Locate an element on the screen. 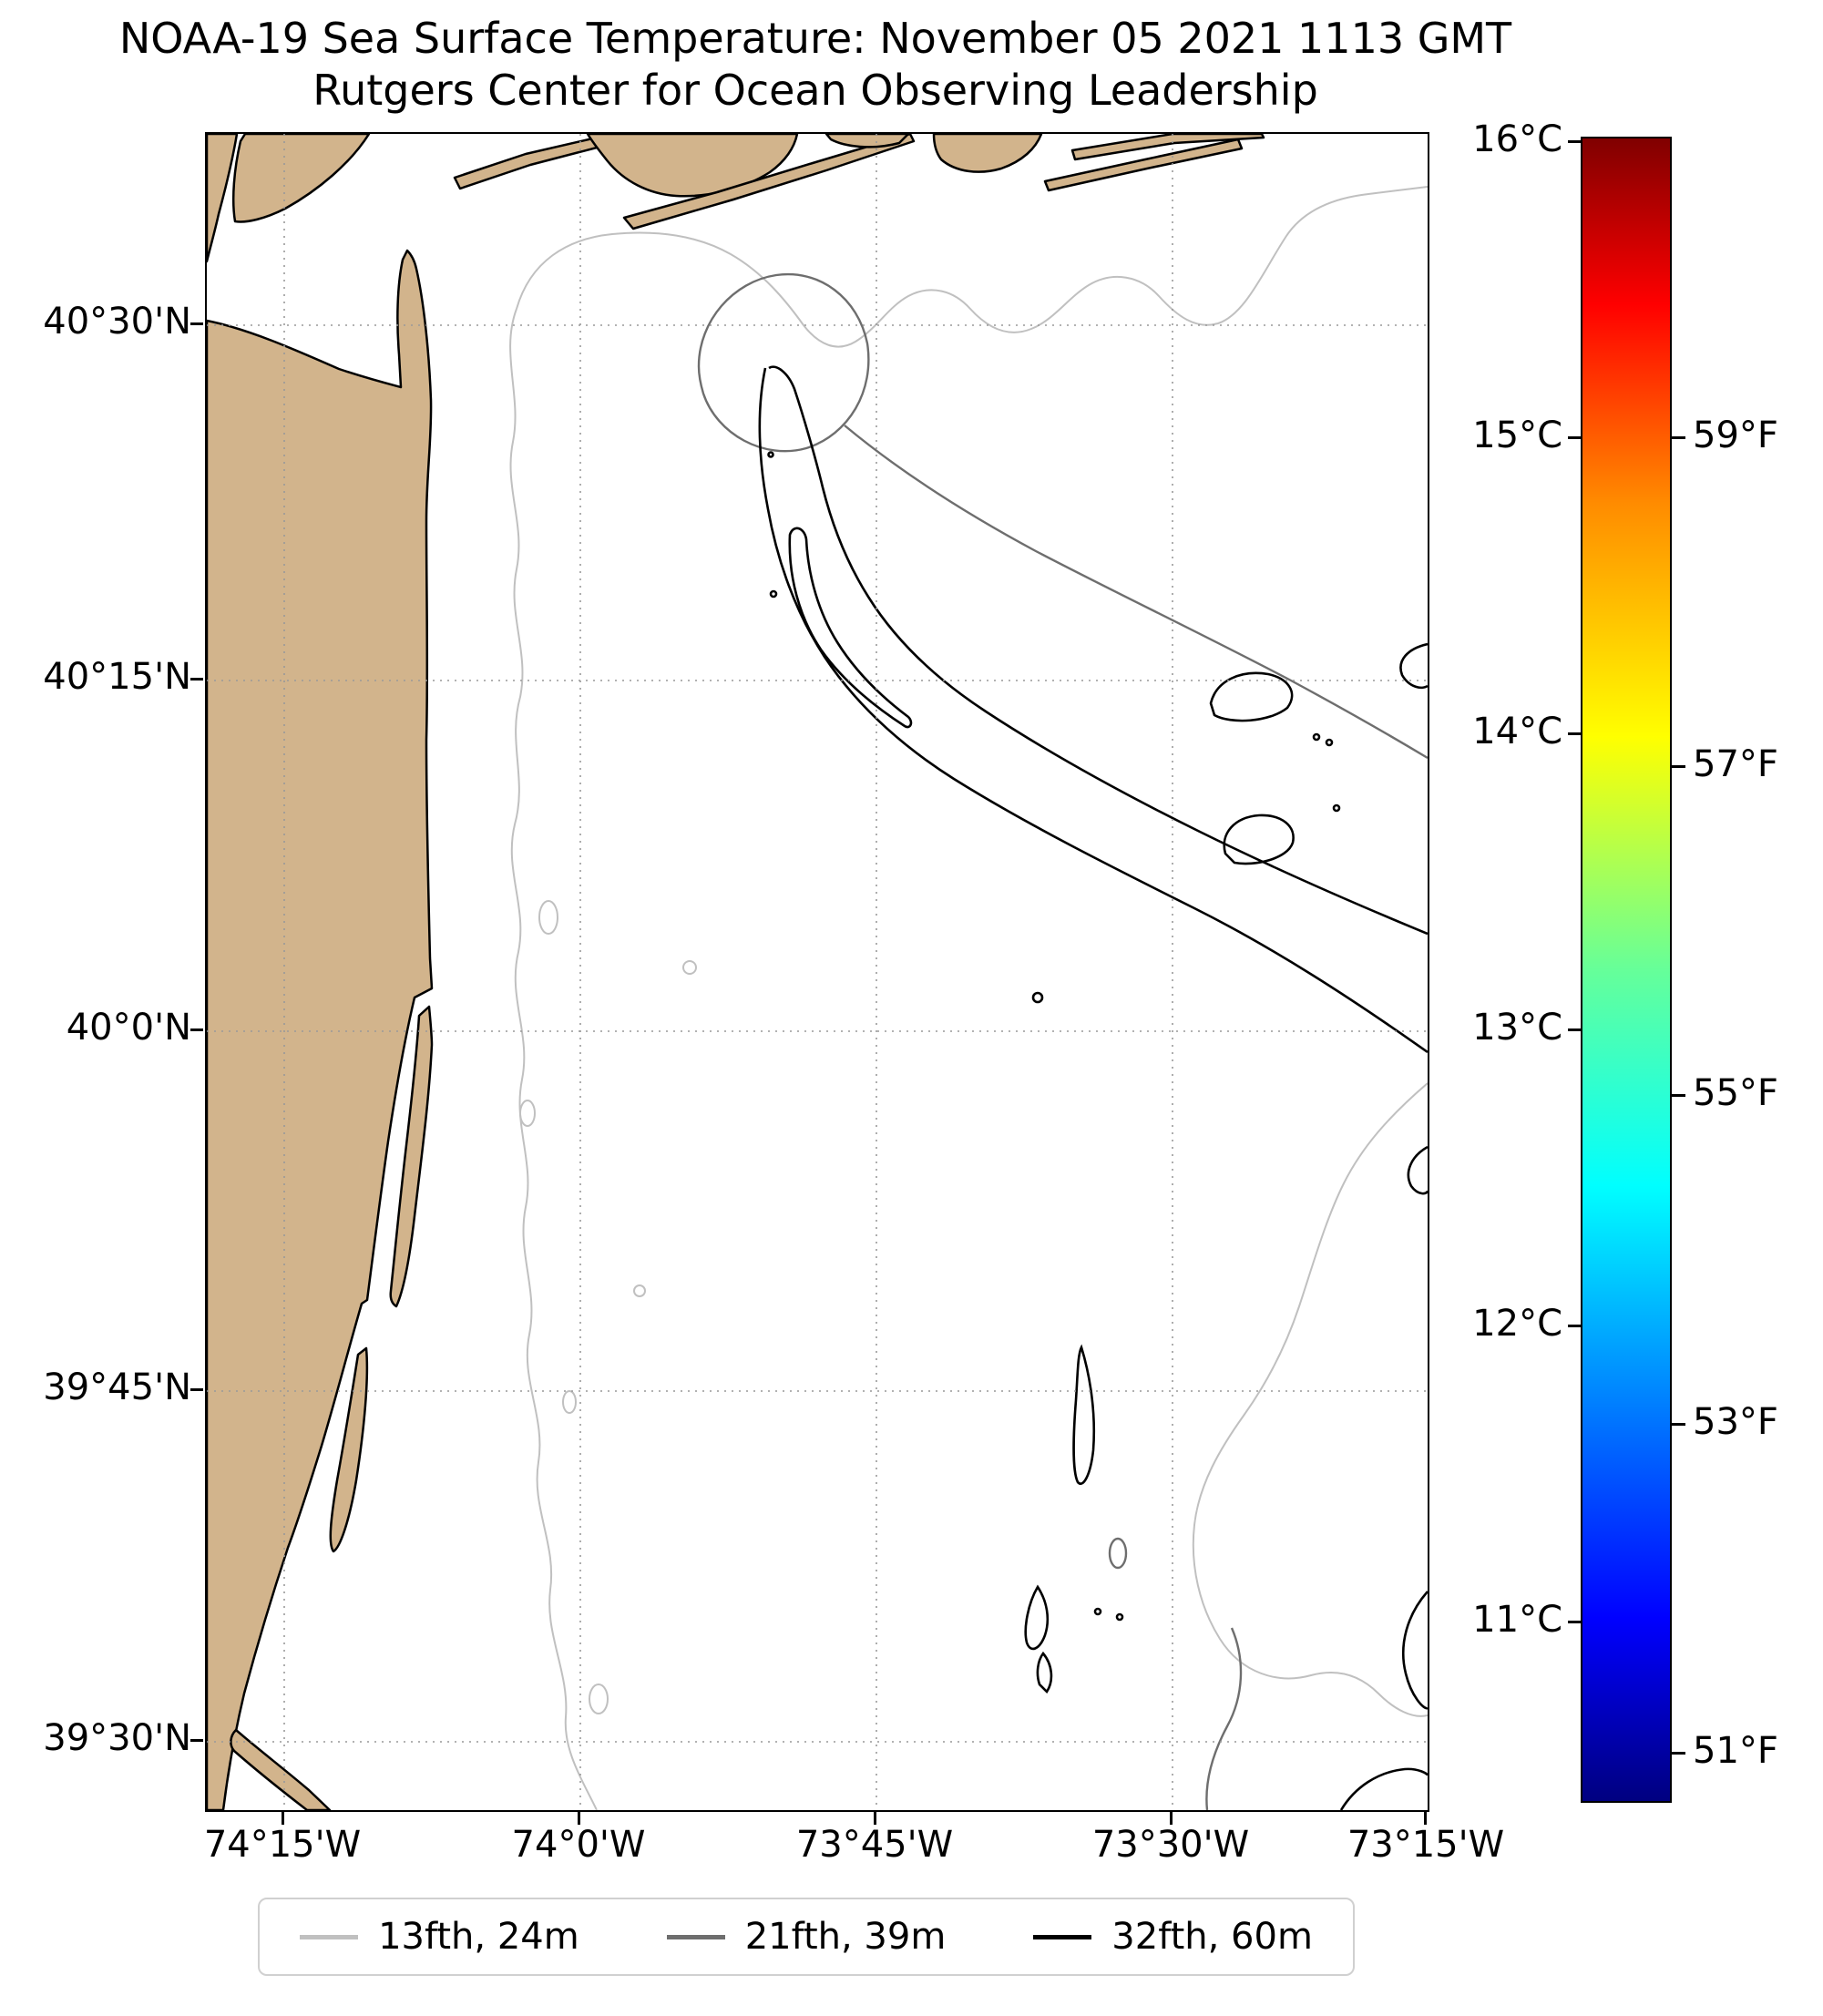  land-barrier-island-south is located at coordinates (349, 1449).